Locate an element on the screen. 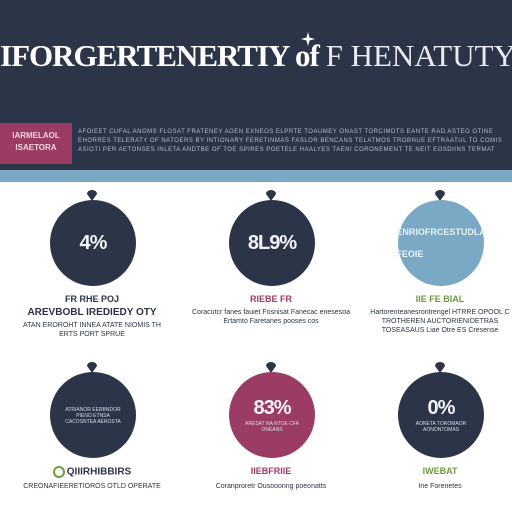  accent-band is located at coordinates (256, 176).